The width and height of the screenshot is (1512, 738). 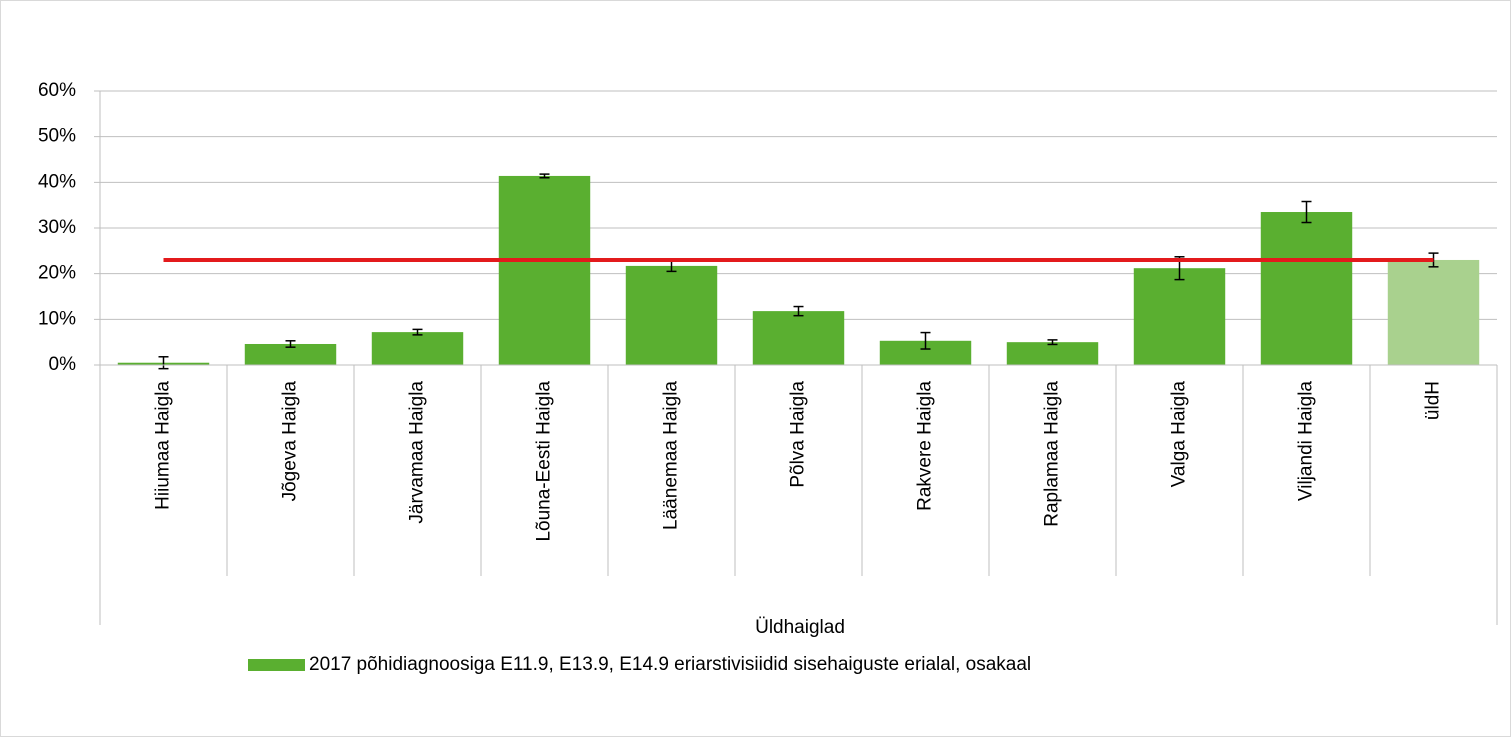 I want to click on y-tick-label: 50%, so click(x=57, y=136).